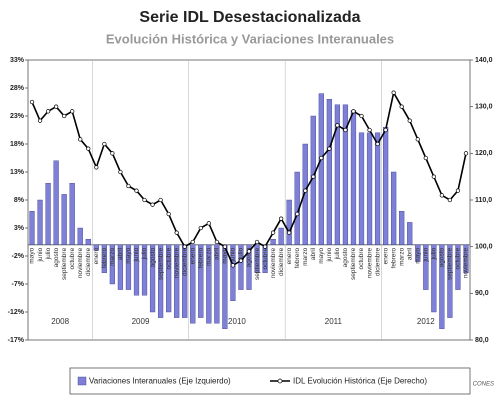 Image resolution: width=500 pixels, height=403 pixels. What do you see at coordinates (484, 153) in the screenshot?
I see `y2-tick-label: 120,0` at bounding box center [484, 153].